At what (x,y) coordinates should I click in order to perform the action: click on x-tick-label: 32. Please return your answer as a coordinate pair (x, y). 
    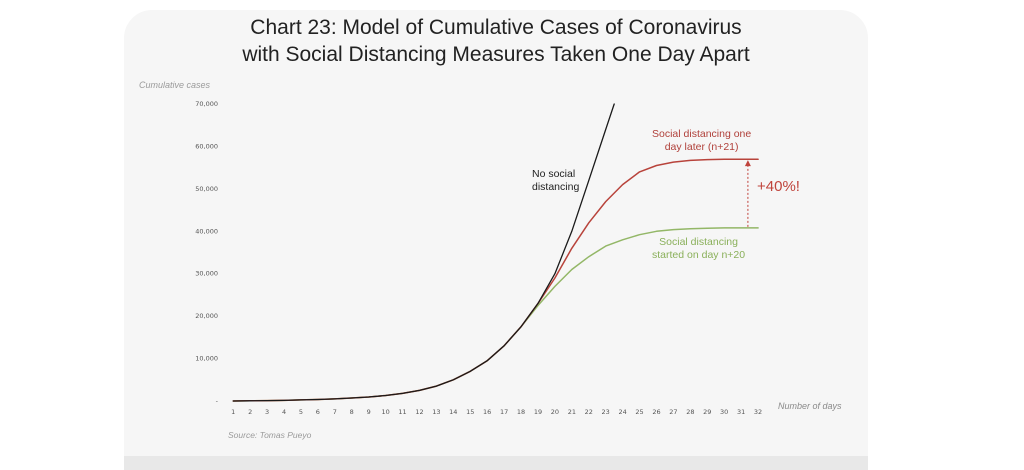
    Looking at the image, I should click on (758, 412).